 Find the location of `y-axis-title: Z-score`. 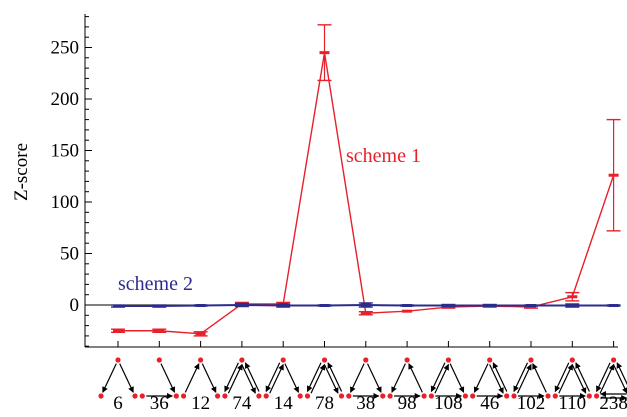

y-axis-title: Z-score is located at coordinates (21, 172).